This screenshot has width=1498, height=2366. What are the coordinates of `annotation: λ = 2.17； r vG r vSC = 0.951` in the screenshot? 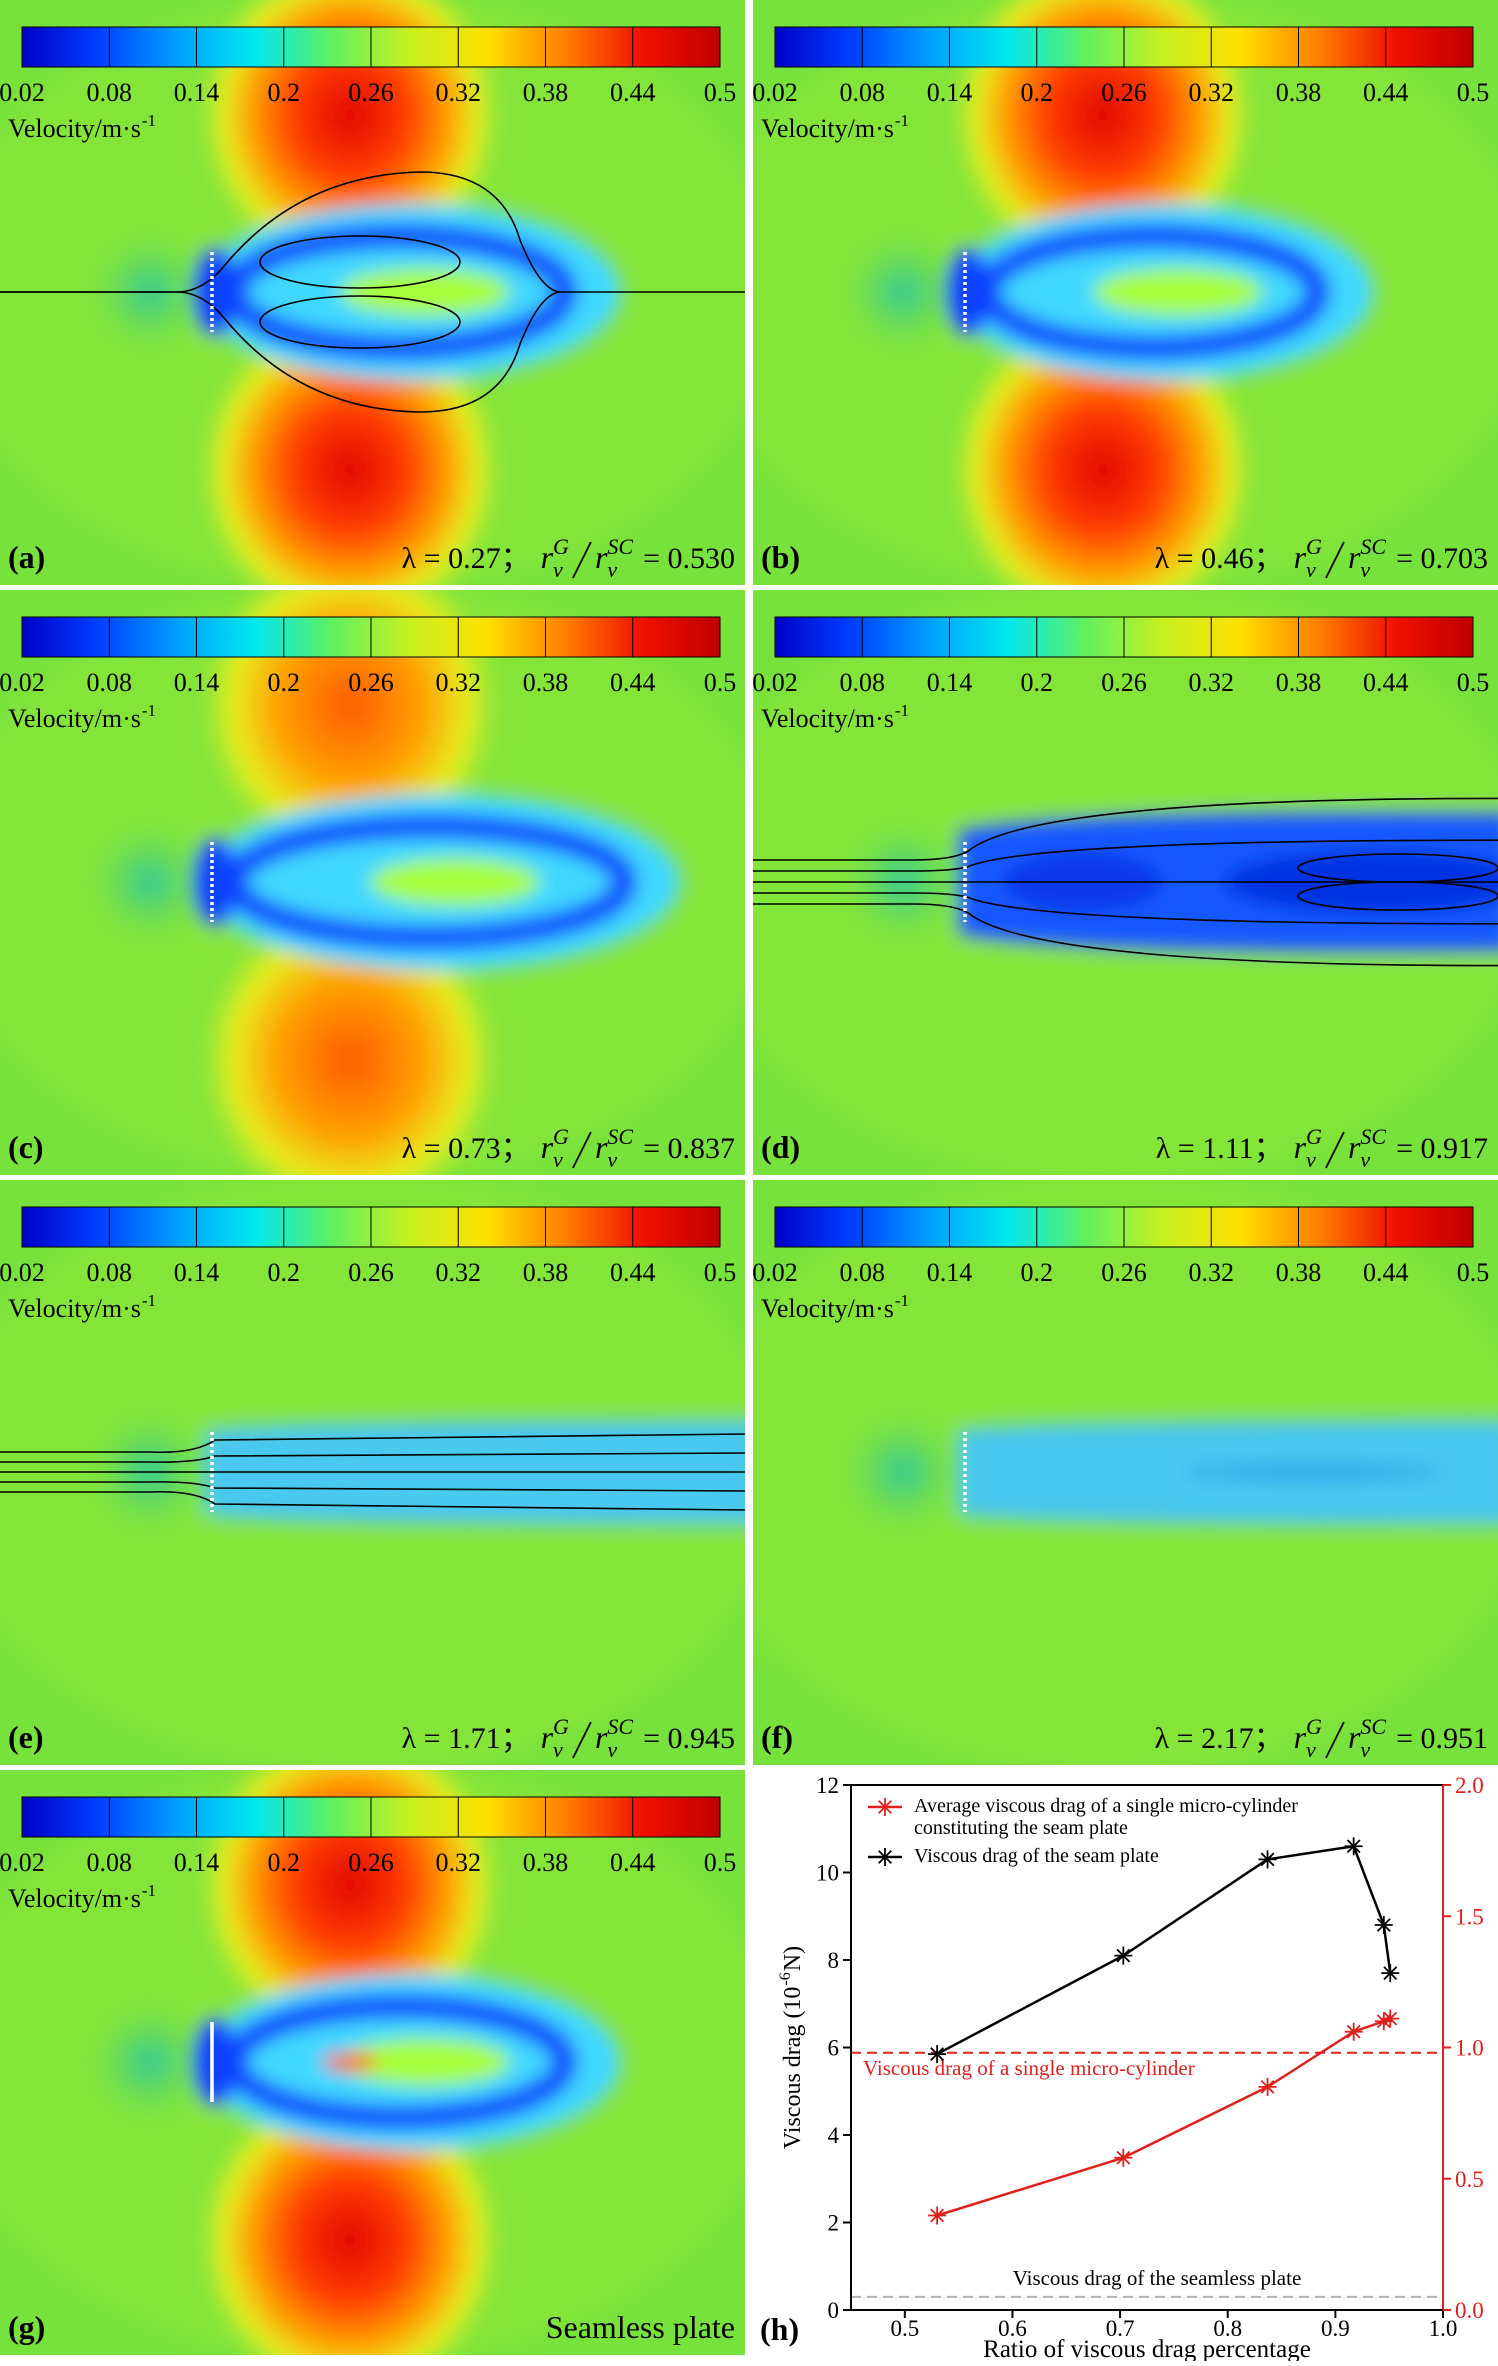 It's located at (1321, 1738).